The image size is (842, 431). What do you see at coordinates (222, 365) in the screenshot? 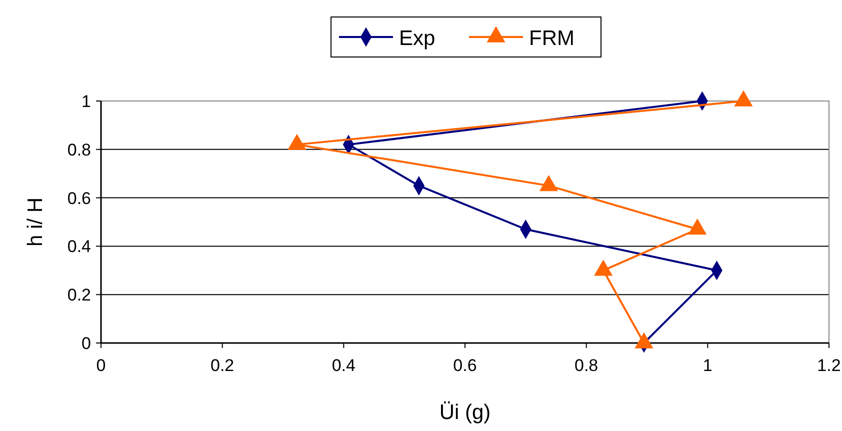
I see `x-tick-label: 0.2` at bounding box center [222, 365].